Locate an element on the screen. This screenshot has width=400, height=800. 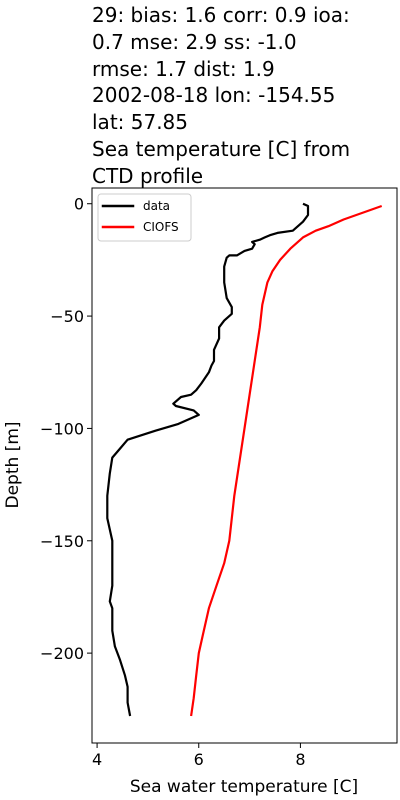
y-axis: 0 −50 −100 −150 −200 is located at coordinates (66, 429).